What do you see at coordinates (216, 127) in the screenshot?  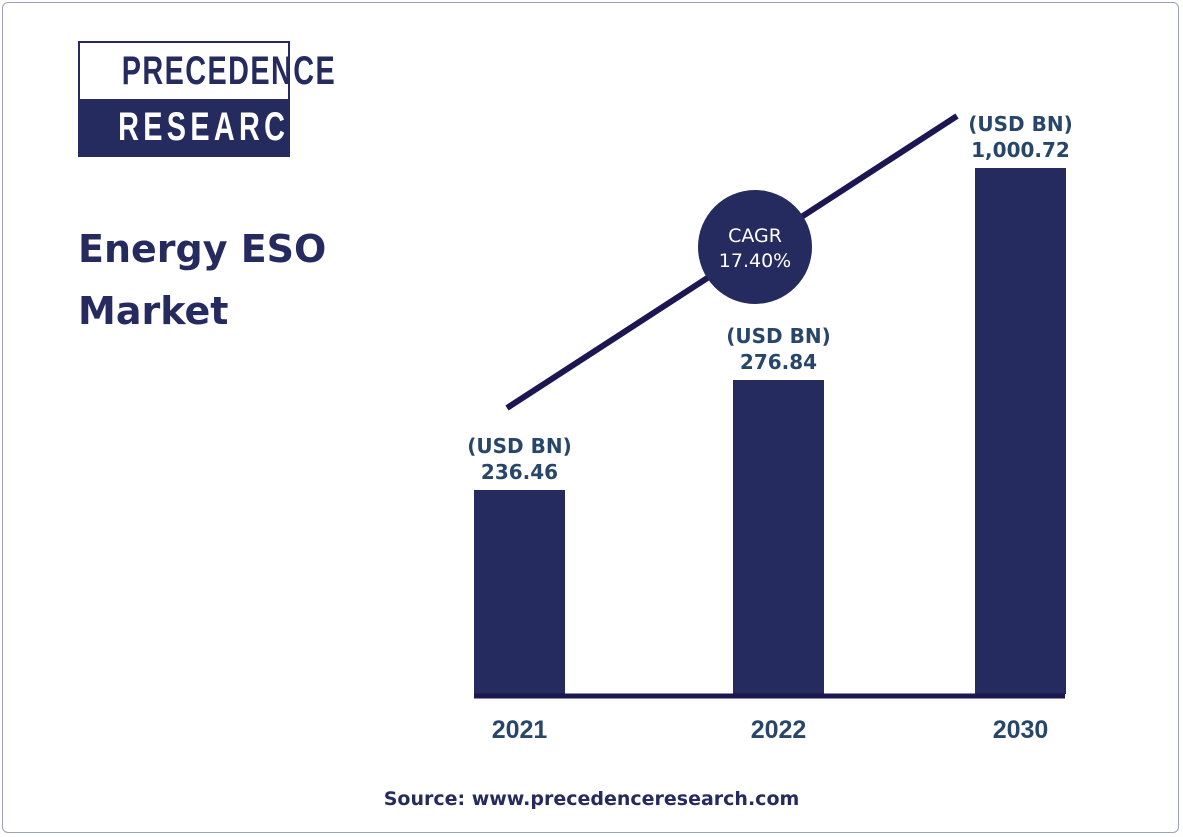 I see `logo-line2: RESEARCH` at bounding box center [216, 127].